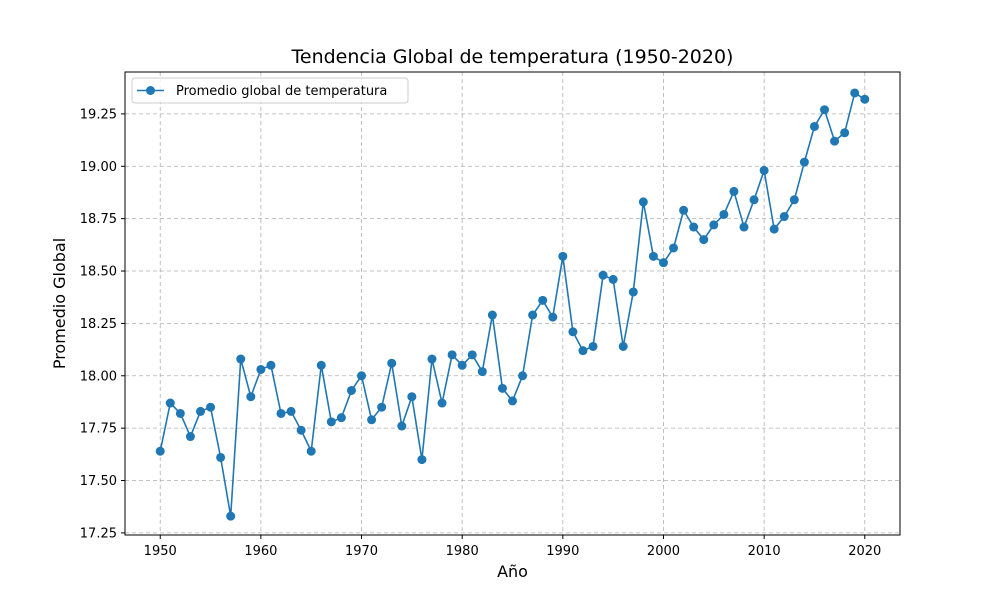 The image size is (1000, 600). What do you see at coordinates (98, 272) in the screenshot?
I see `y-tick-label: 18.50` at bounding box center [98, 272].